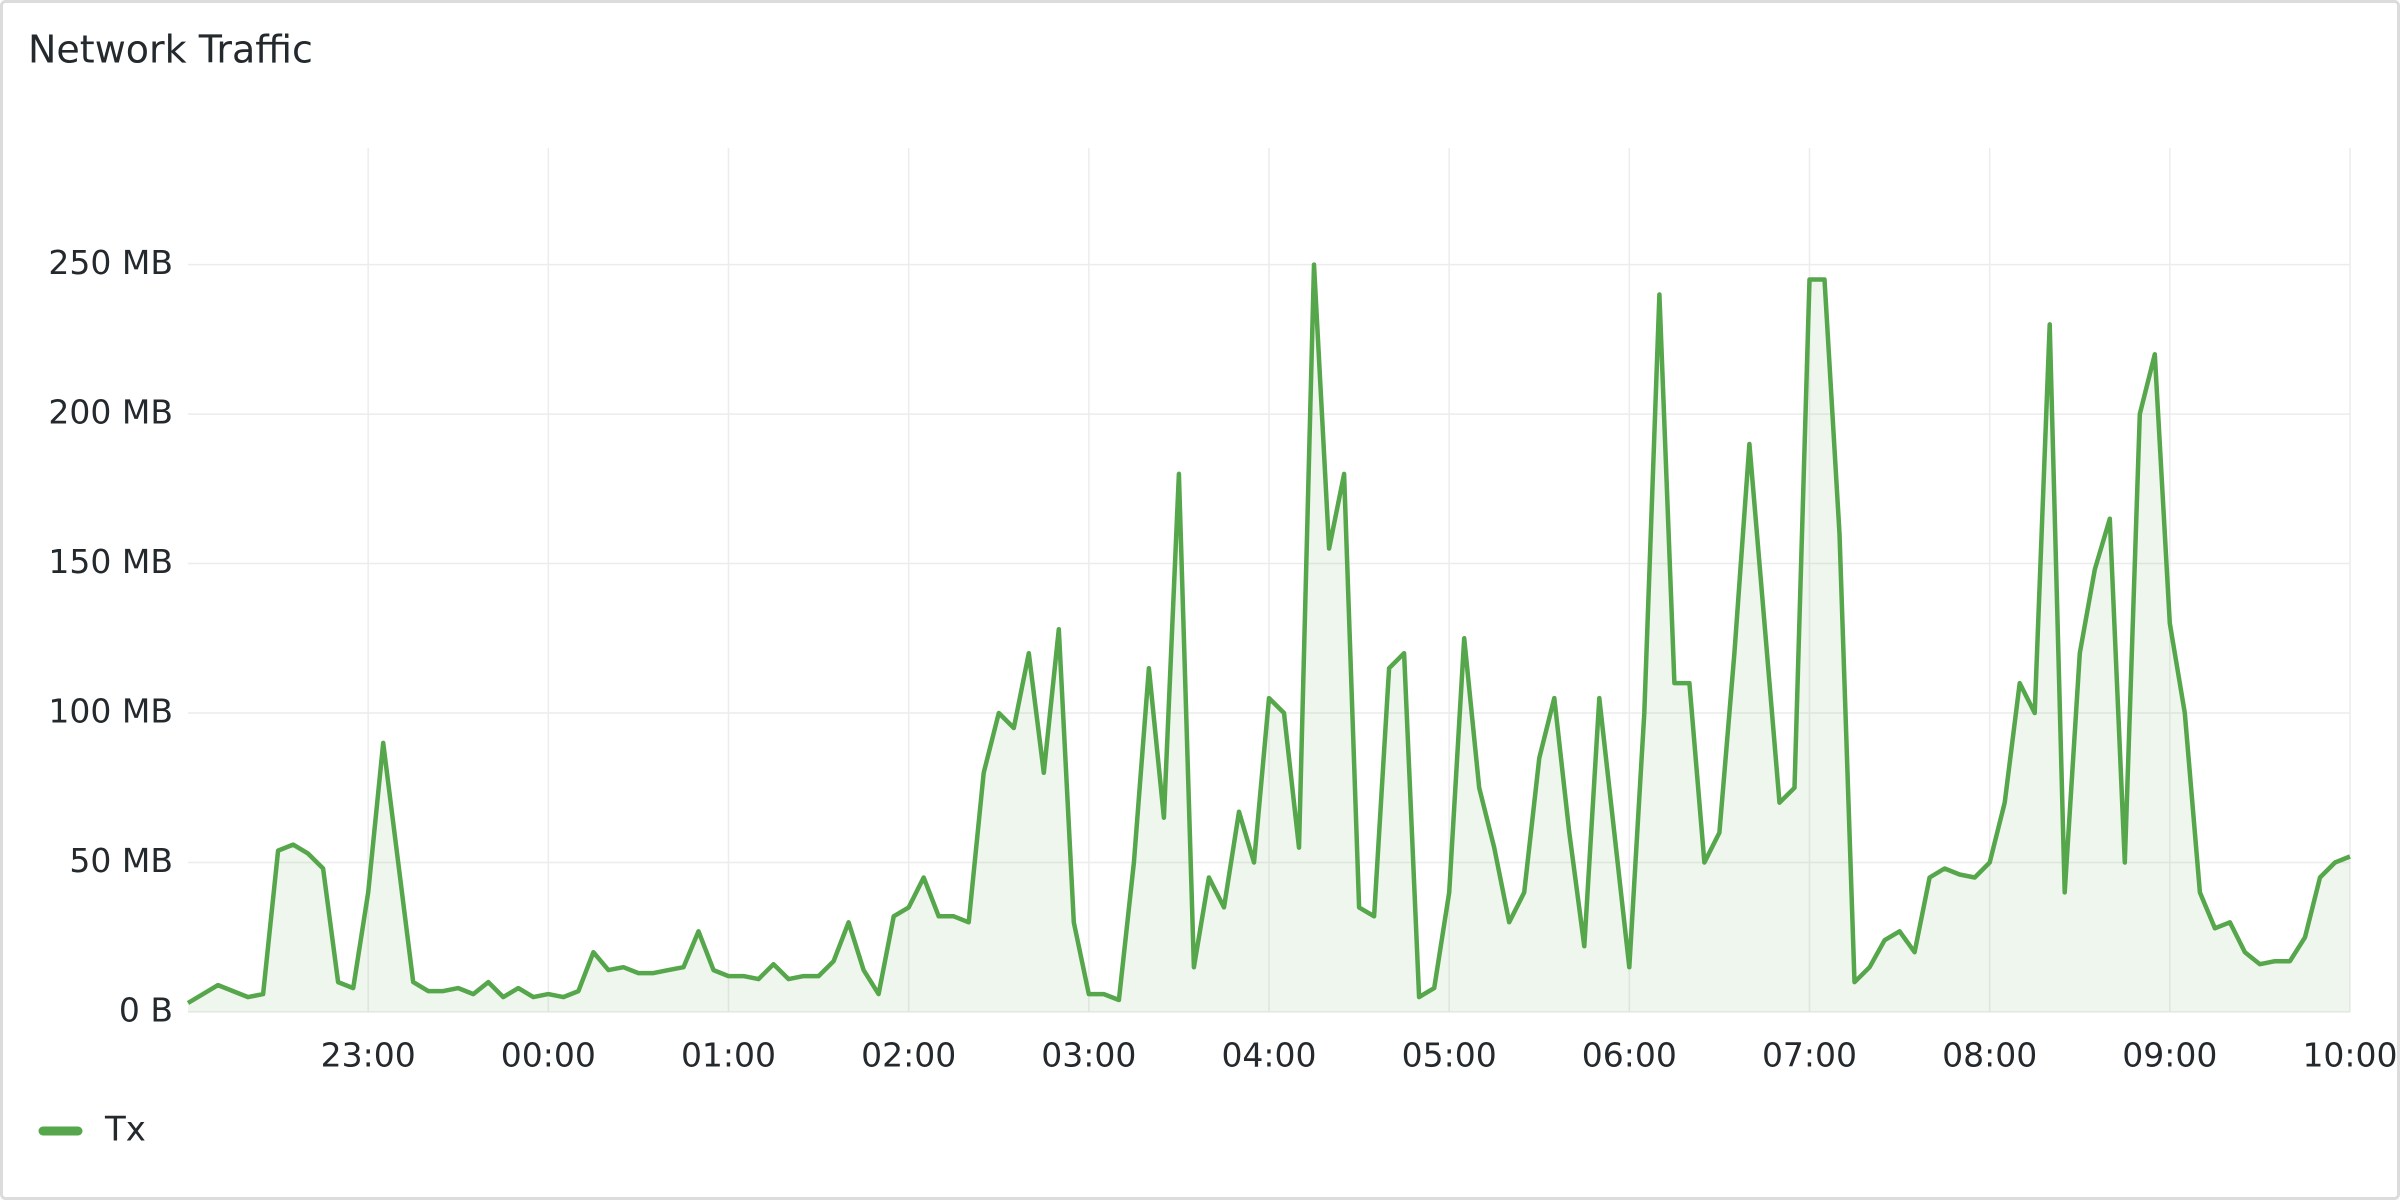 This screenshot has height=1200, width=2400. What do you see at coordinates (1268, 1055) in the screenshot?
I see `x-tick-label: 04:00` at bounding box center [1268, 1055].